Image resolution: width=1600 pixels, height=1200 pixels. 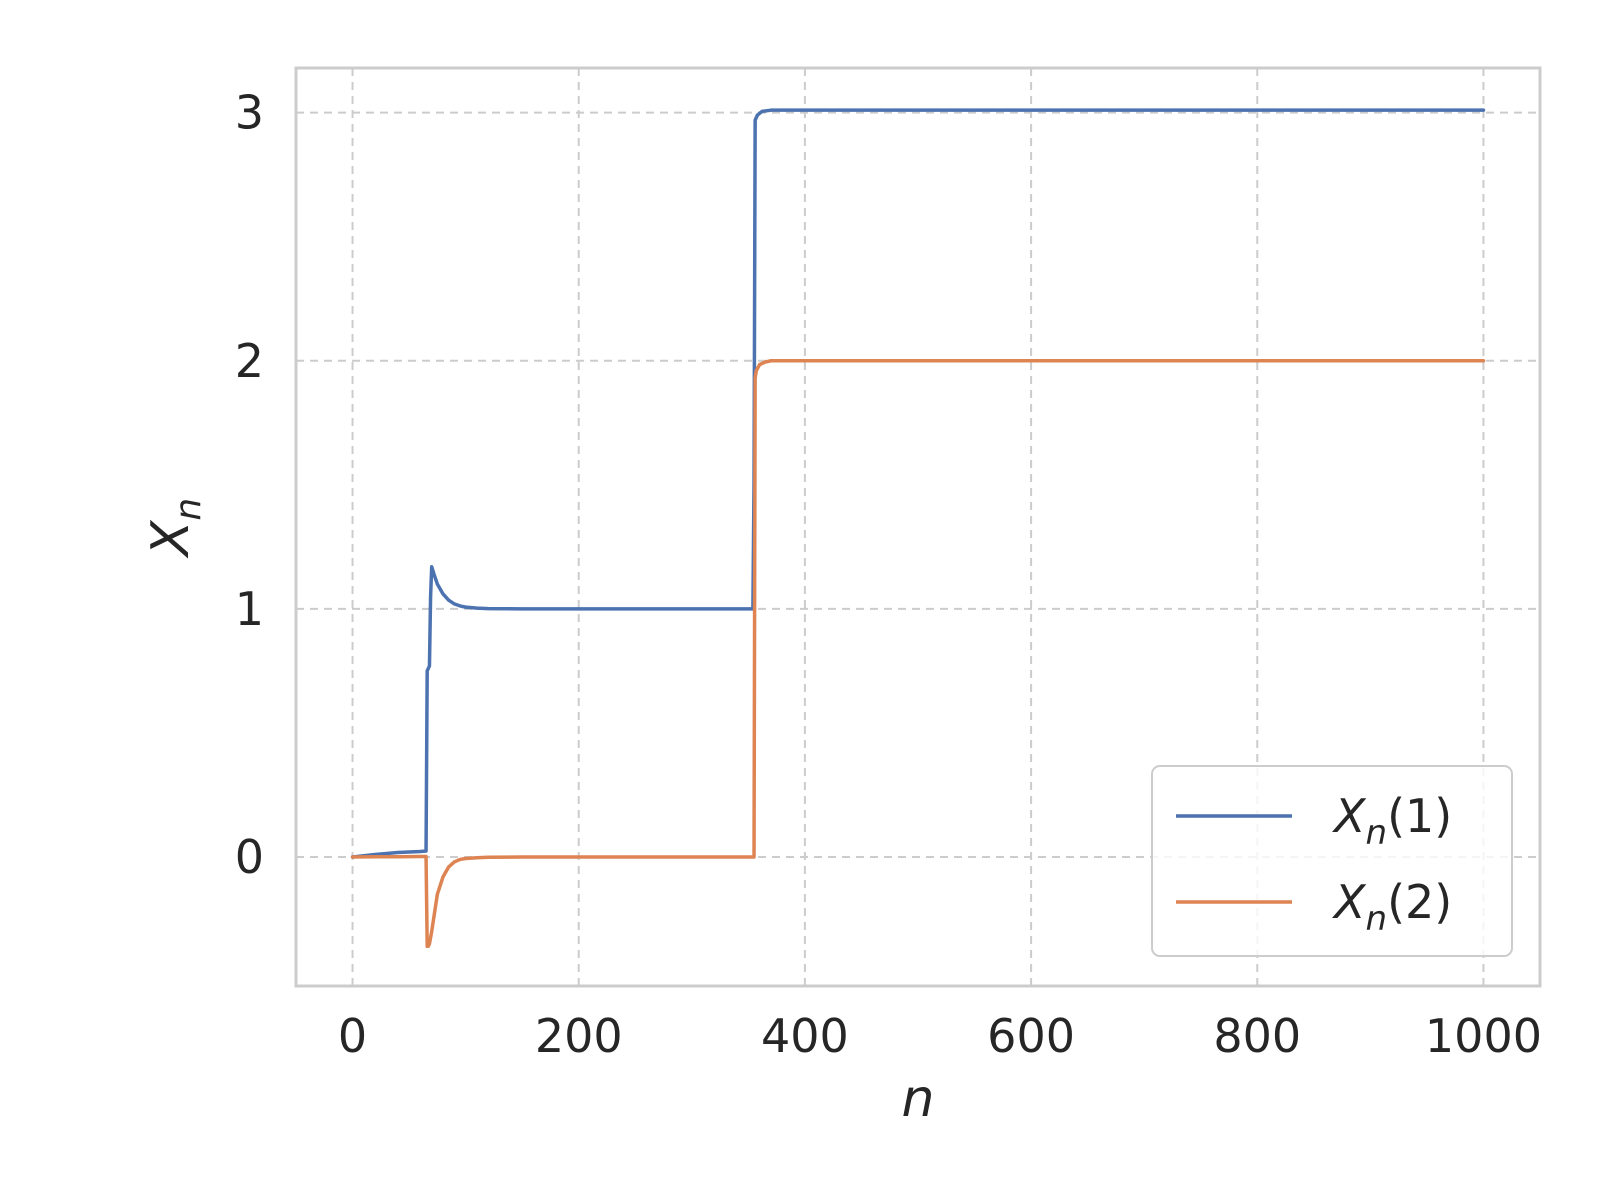 I want to click on y-tick-label: 1, so click(x=249, y=609).